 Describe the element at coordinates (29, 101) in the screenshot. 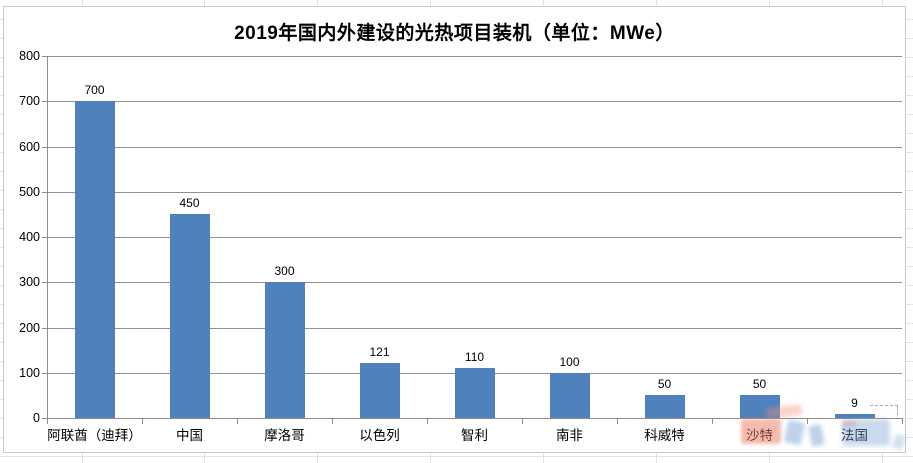

I see `y-tick-label: 700` at that location.